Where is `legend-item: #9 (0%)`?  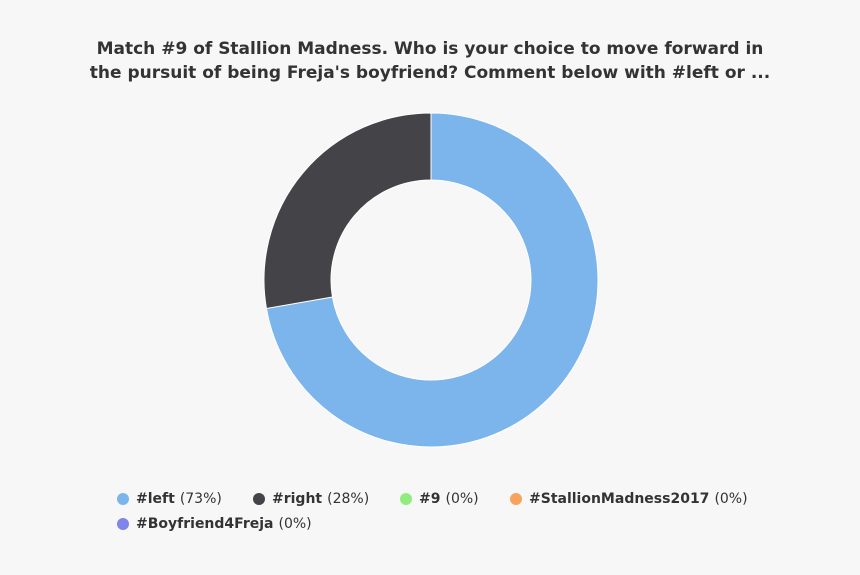
legend-item: #9 (0%) is located at coordinates (449, 499).